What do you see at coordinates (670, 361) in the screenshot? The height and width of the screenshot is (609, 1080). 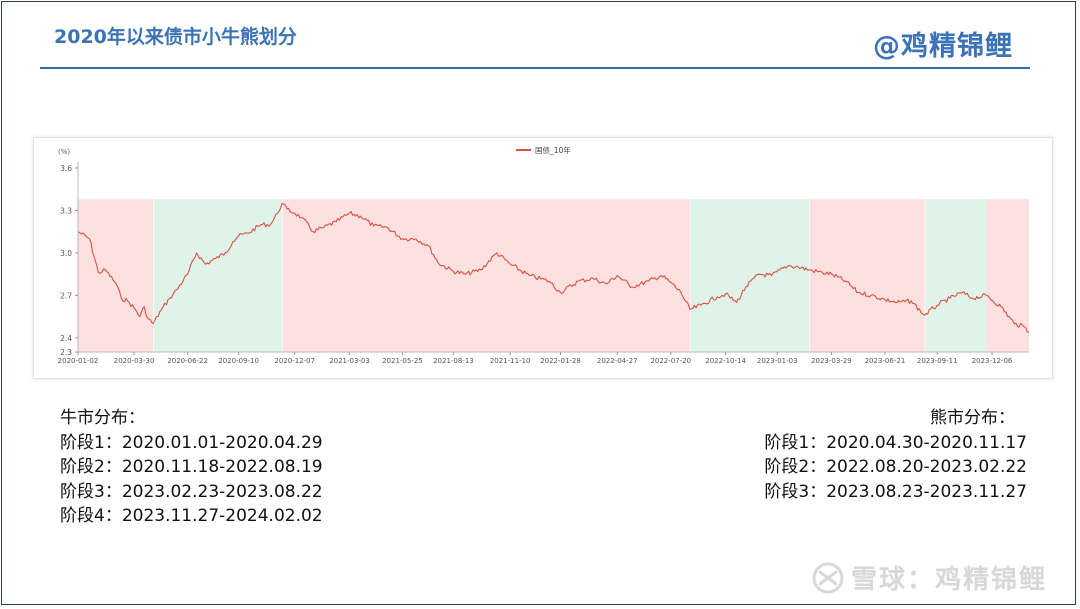 I see `x-tick-label: 2022-07-20` at bounding box center [670, 361].